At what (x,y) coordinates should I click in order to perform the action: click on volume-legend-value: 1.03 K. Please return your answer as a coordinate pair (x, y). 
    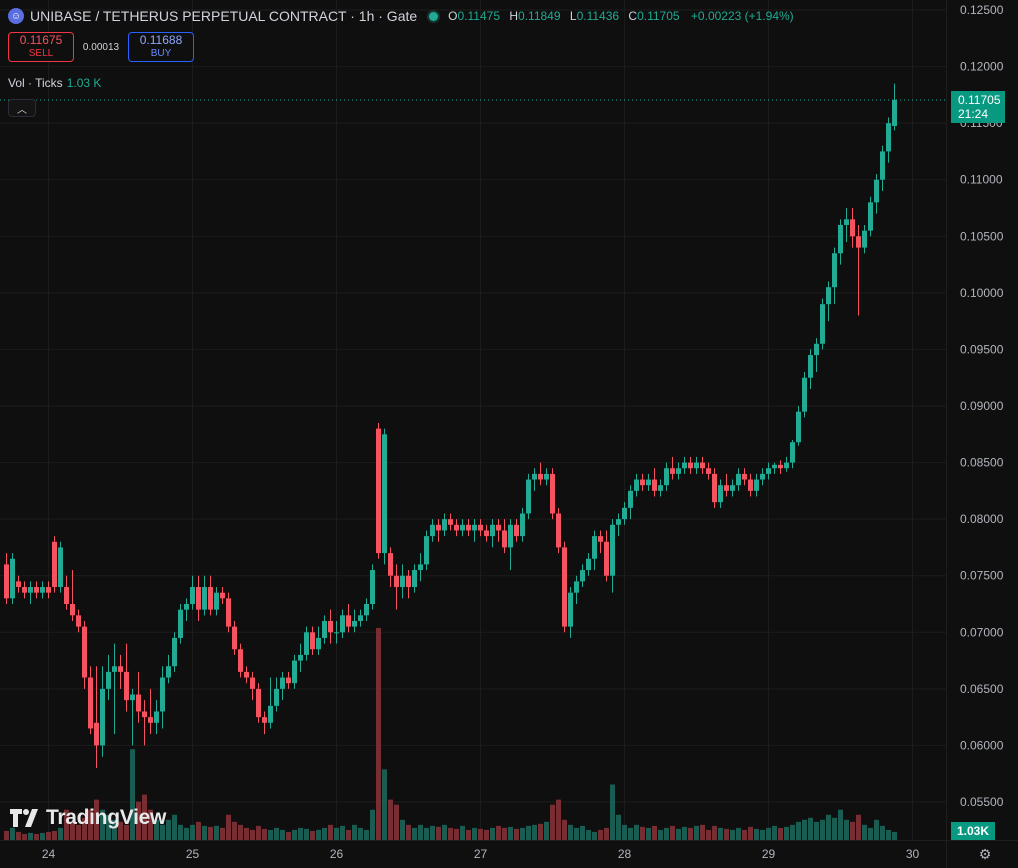
    Looking at the image, I should click on (84, 83).